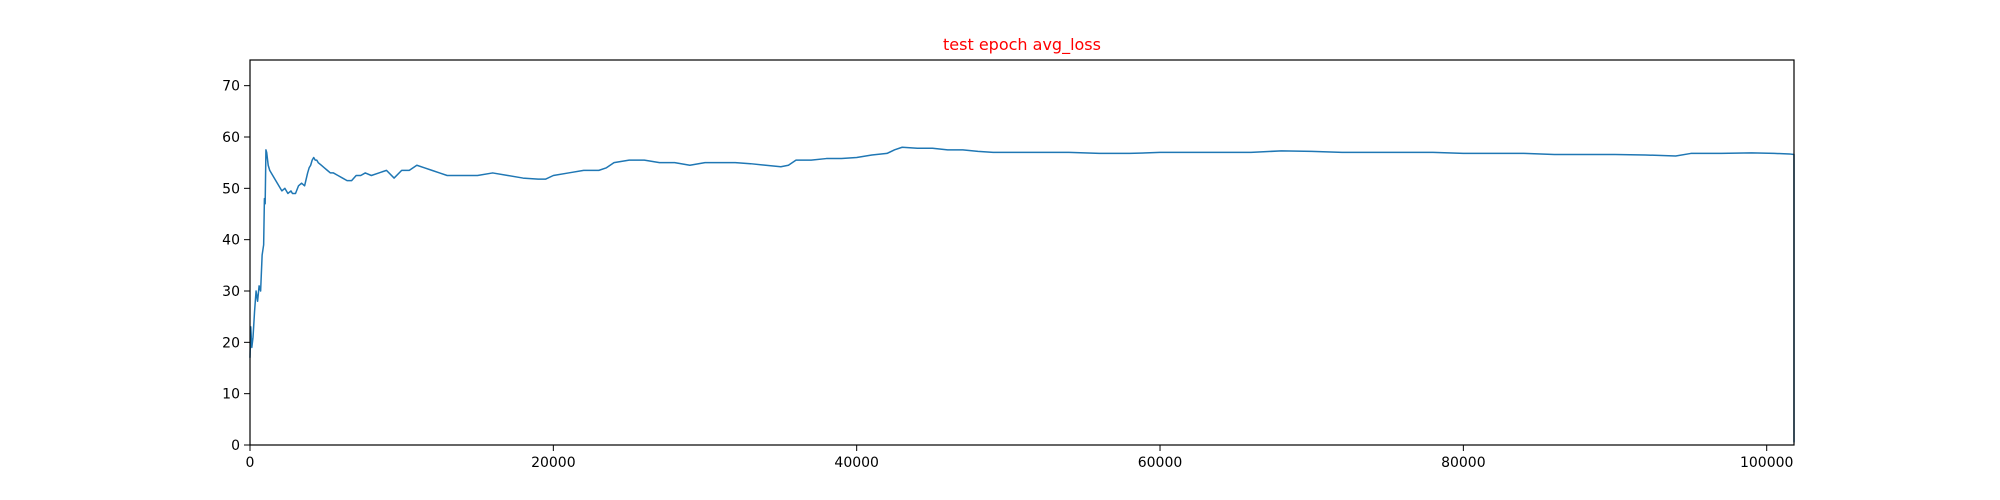 The image size is (2000, 500). What do you see at coordinates (1160, 463) in the screenshot?
I see `x-tick-label: 60000` at bounding box center [1160, 463].